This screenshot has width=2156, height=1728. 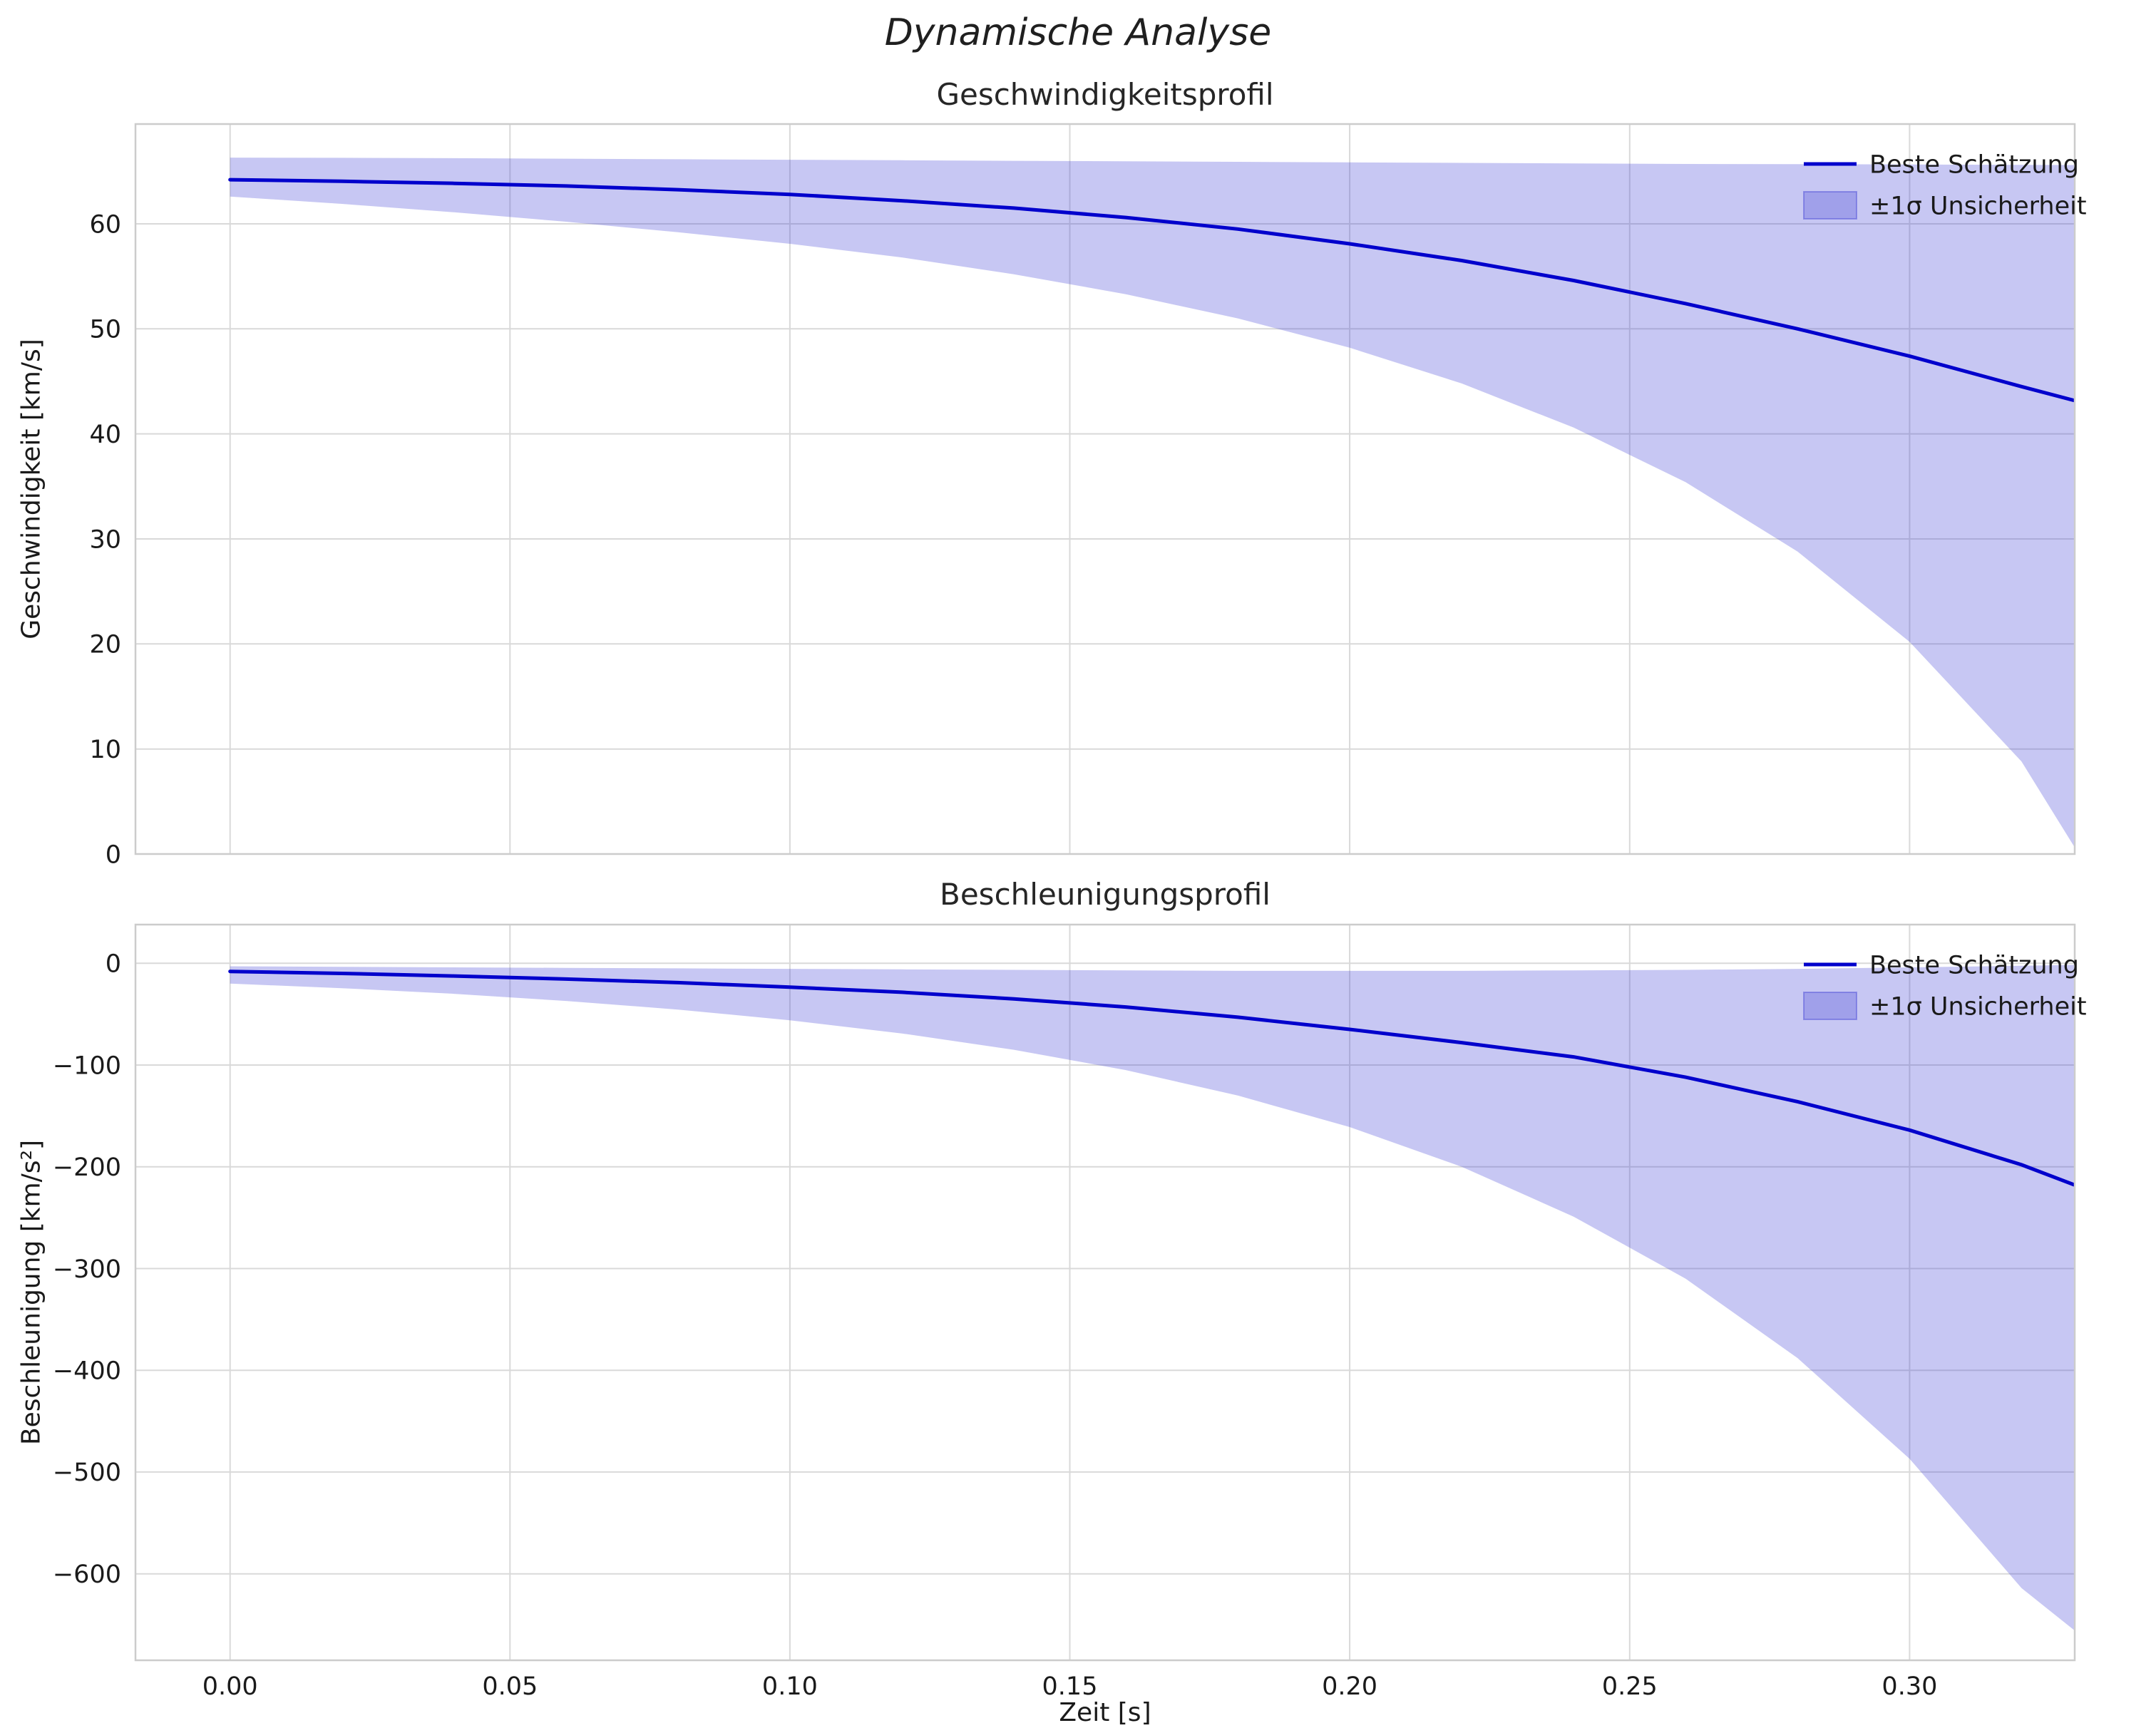 What do you see at coordinates (230, 1686) in the screenshot?
I see `svg-text: 0.00` at bounding box center [230, 1686].